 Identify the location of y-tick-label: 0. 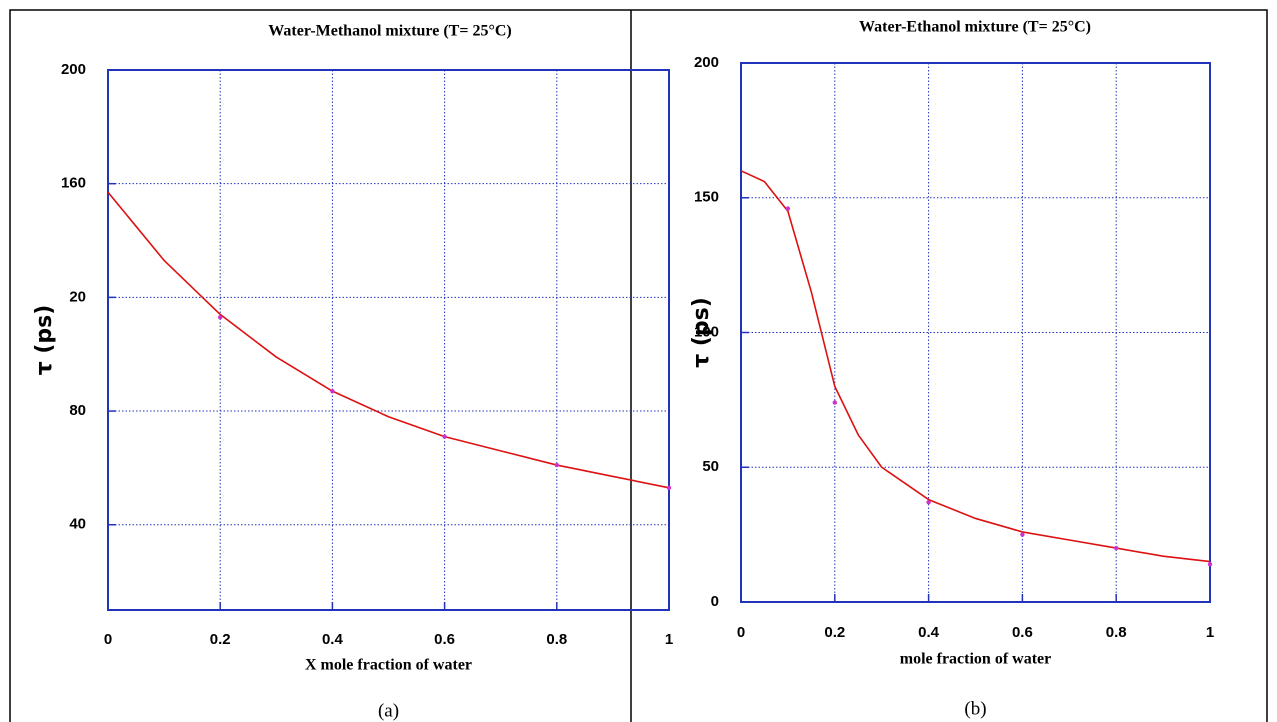
(715, 601).